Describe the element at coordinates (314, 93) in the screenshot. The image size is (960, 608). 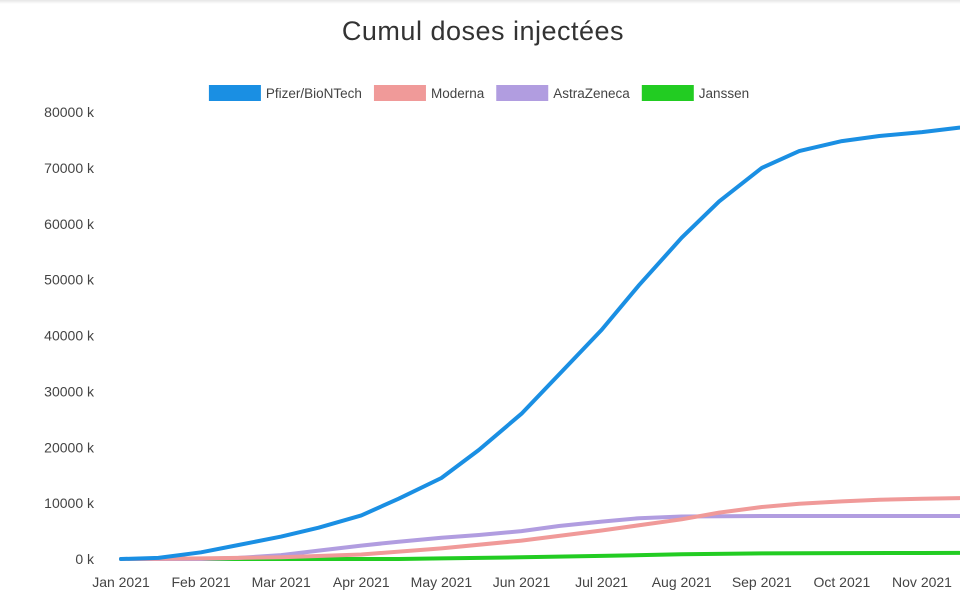
I see `legend-label-pfizer-biontech: Pfizer/BioNTech` at that location.